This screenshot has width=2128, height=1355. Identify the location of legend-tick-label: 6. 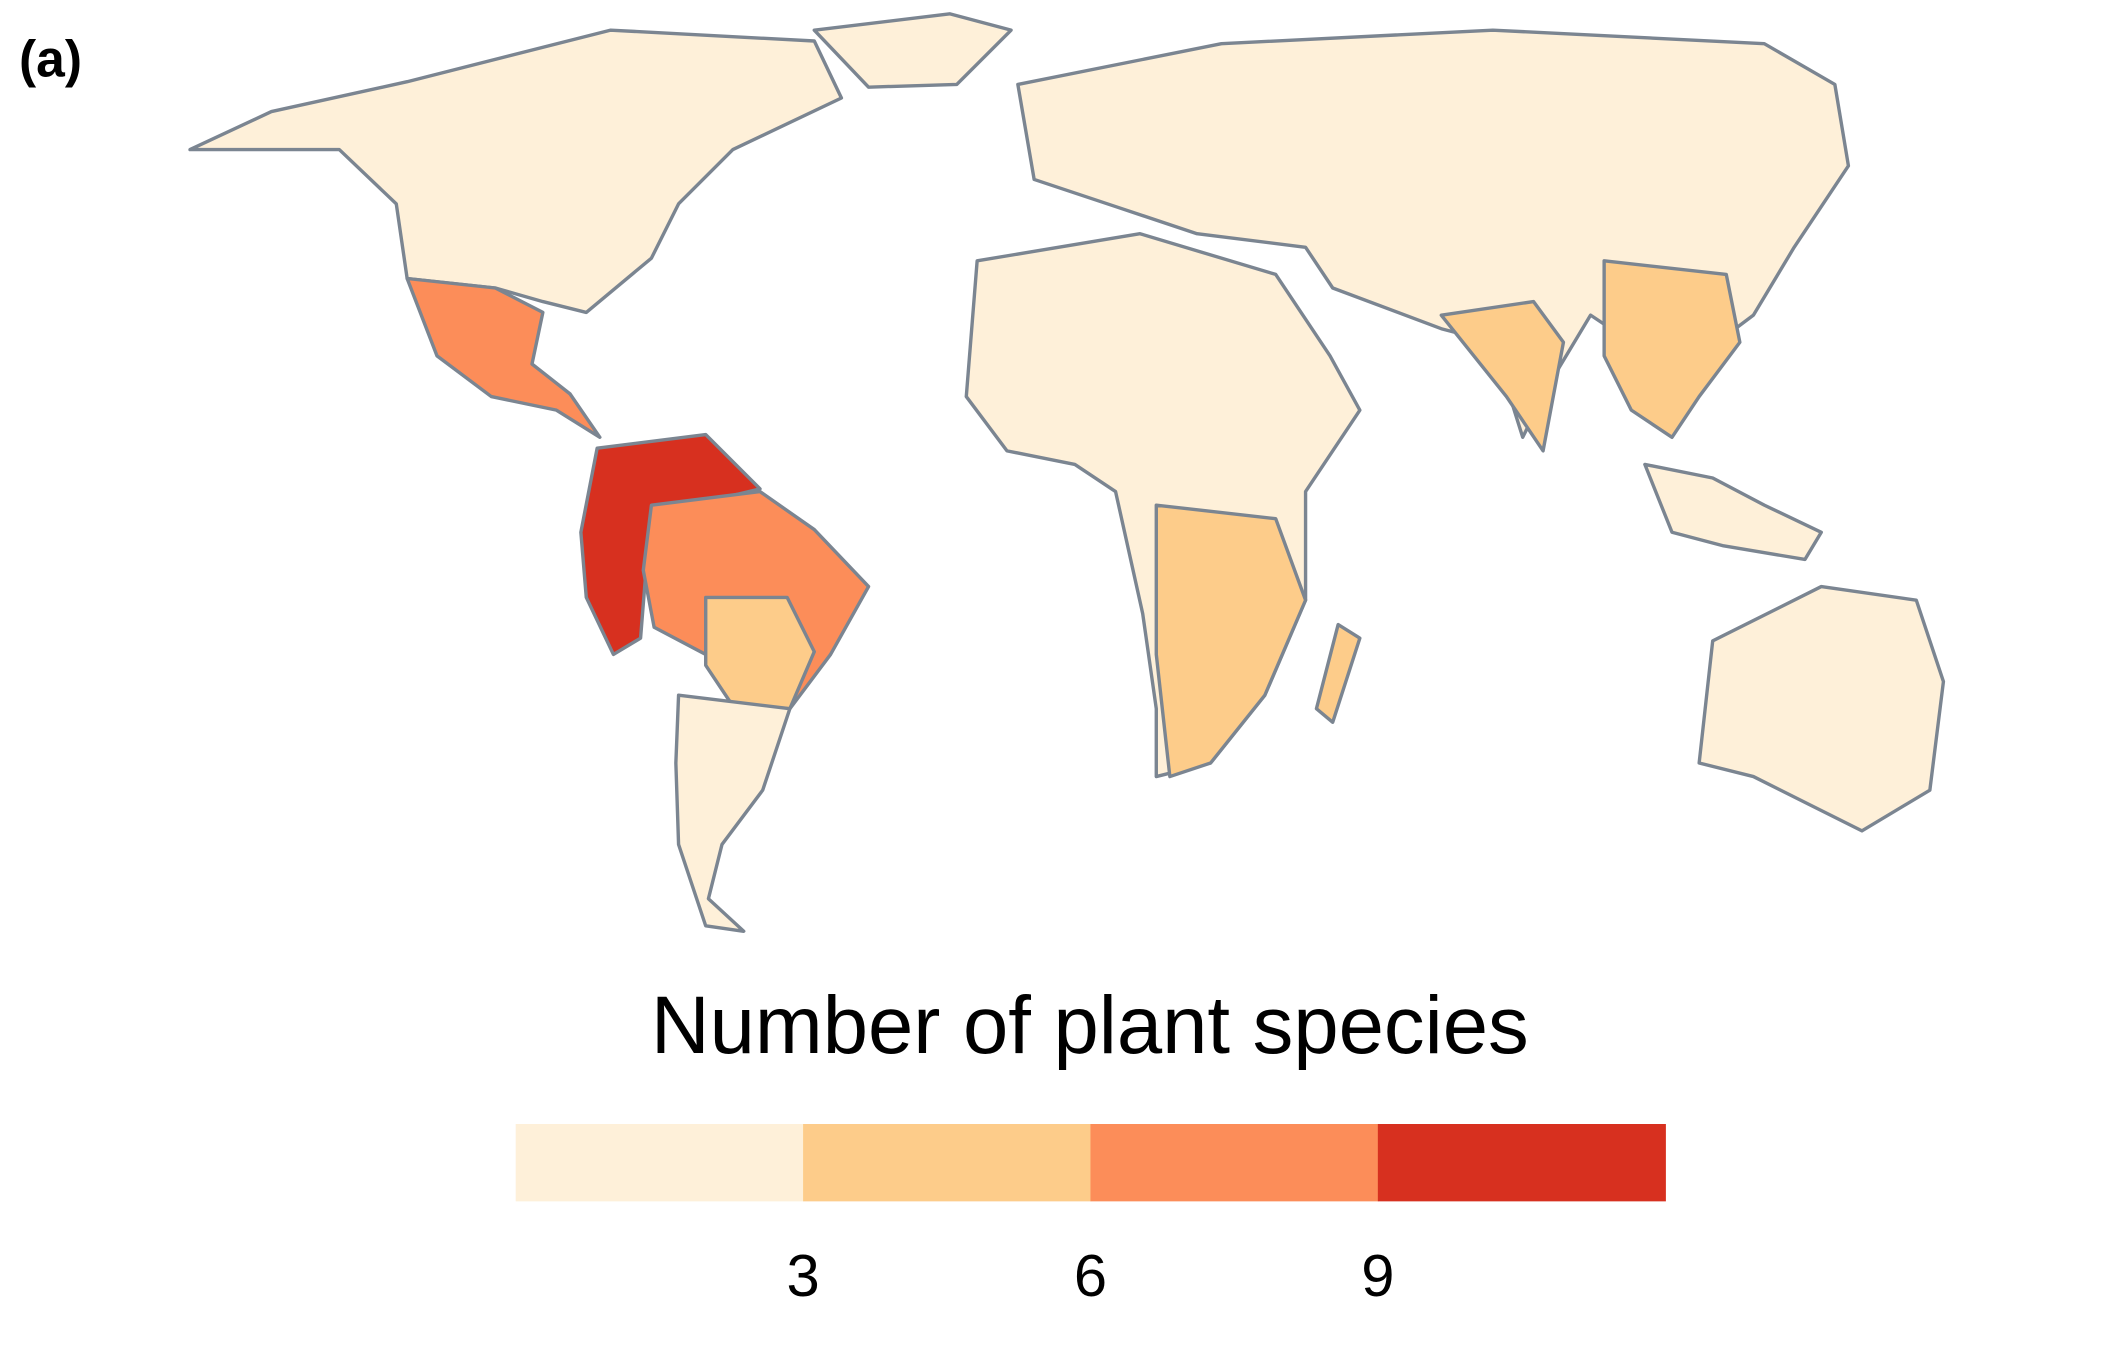
(1090, 1275).